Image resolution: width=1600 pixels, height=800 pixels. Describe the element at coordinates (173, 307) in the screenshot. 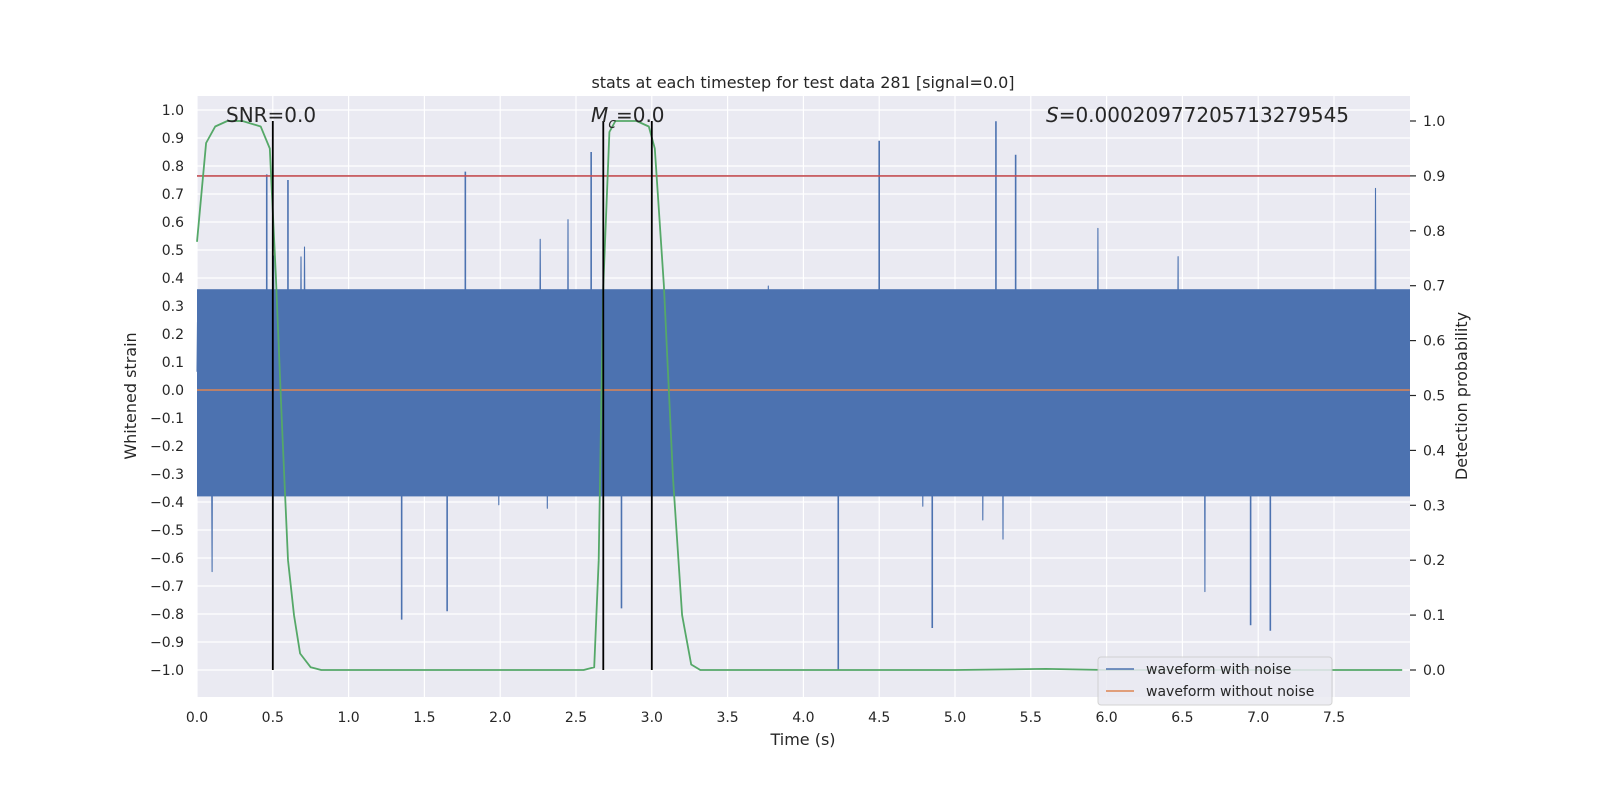

I see `y-tick-label: 0.3` at that location.